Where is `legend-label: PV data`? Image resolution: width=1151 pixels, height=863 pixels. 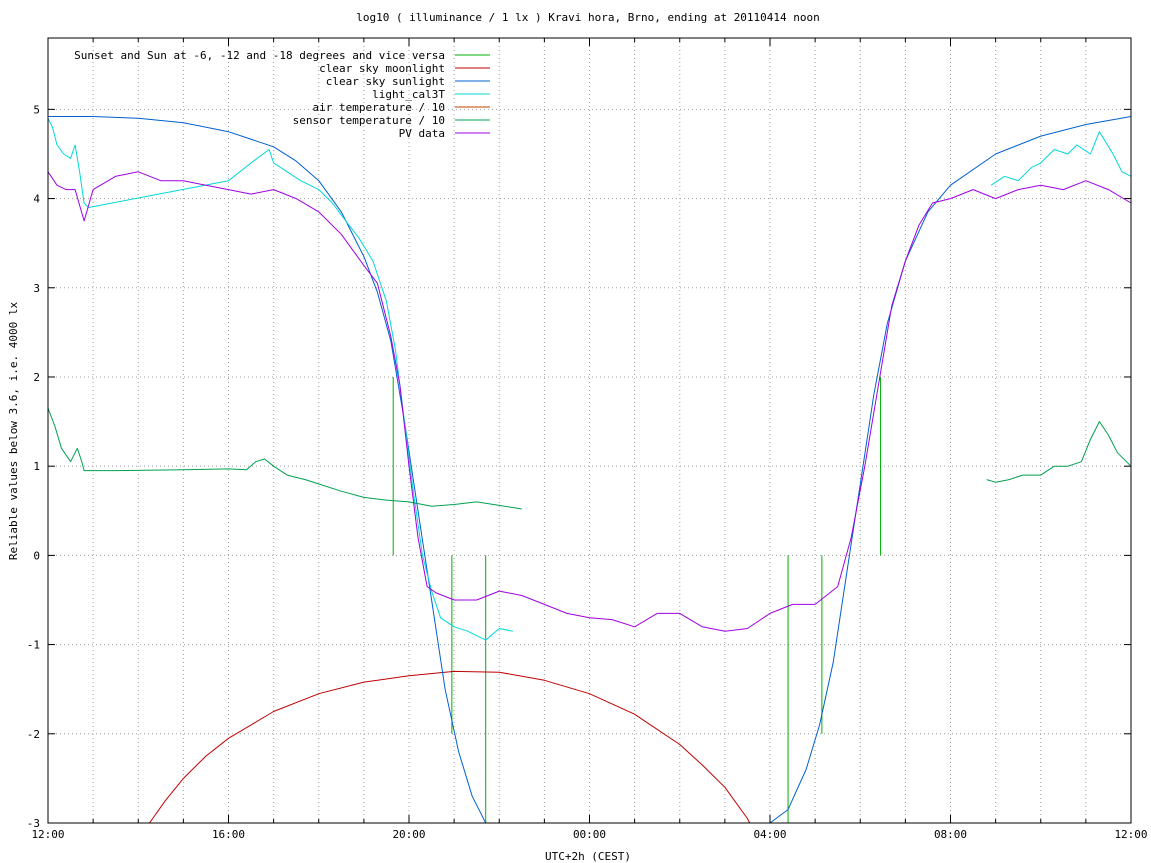
legend-label: PV data is located at coordinates (422, 133).